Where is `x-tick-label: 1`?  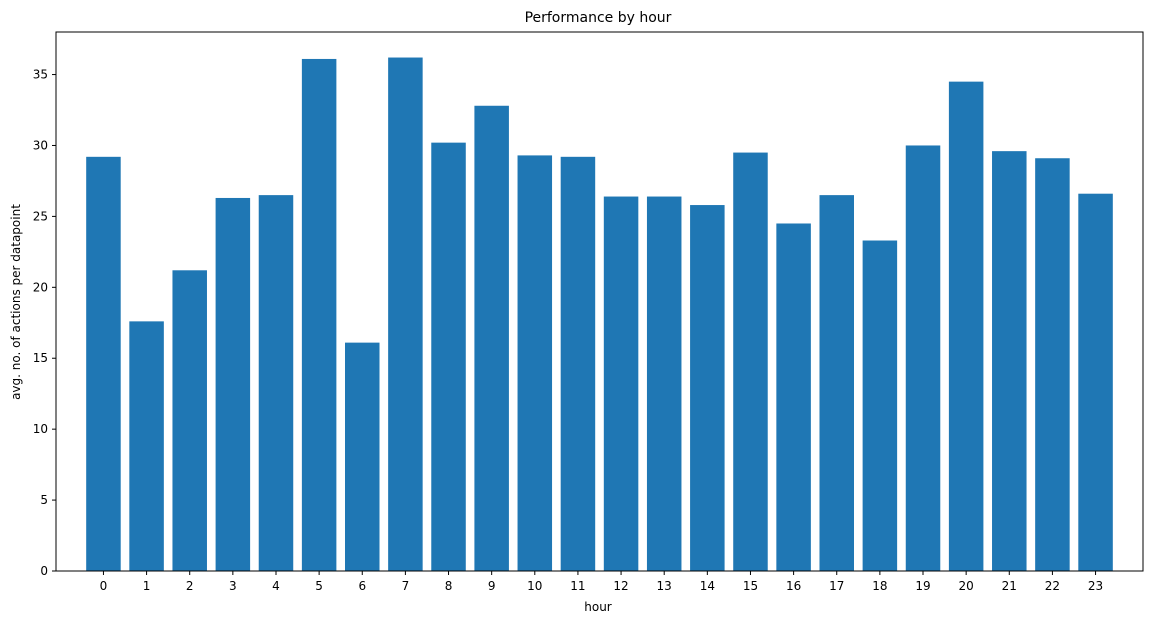
x-tick-label: 1 is located at coordinates (147, 586).